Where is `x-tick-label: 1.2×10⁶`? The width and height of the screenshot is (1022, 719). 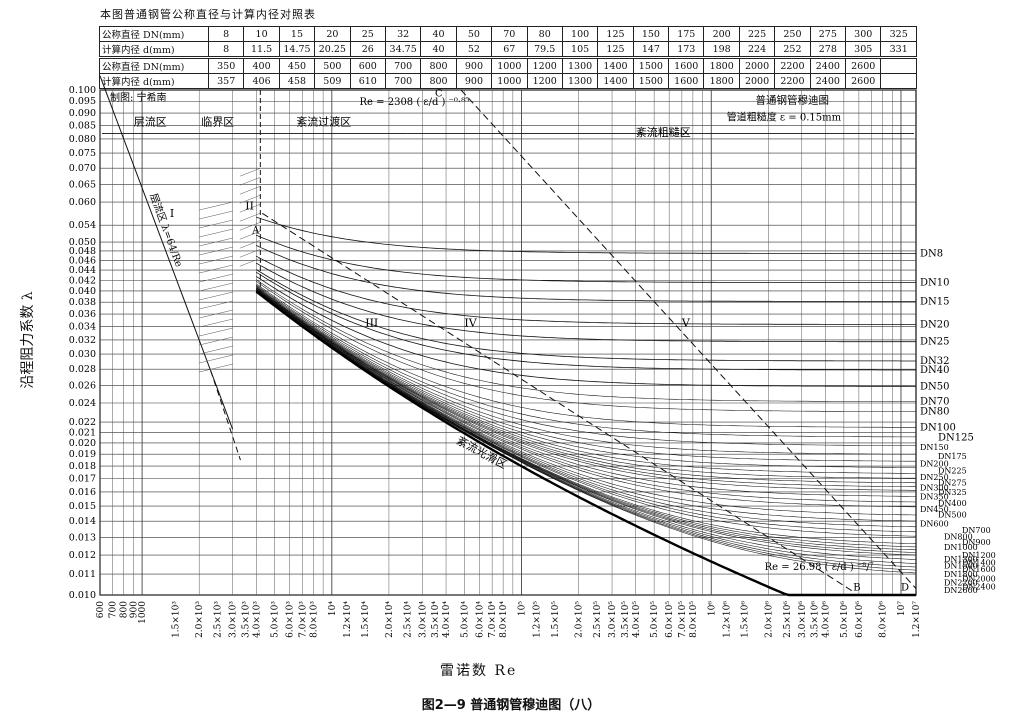
x-tick-label: 1.2×10⁶ is located at coordinates (727, 619).